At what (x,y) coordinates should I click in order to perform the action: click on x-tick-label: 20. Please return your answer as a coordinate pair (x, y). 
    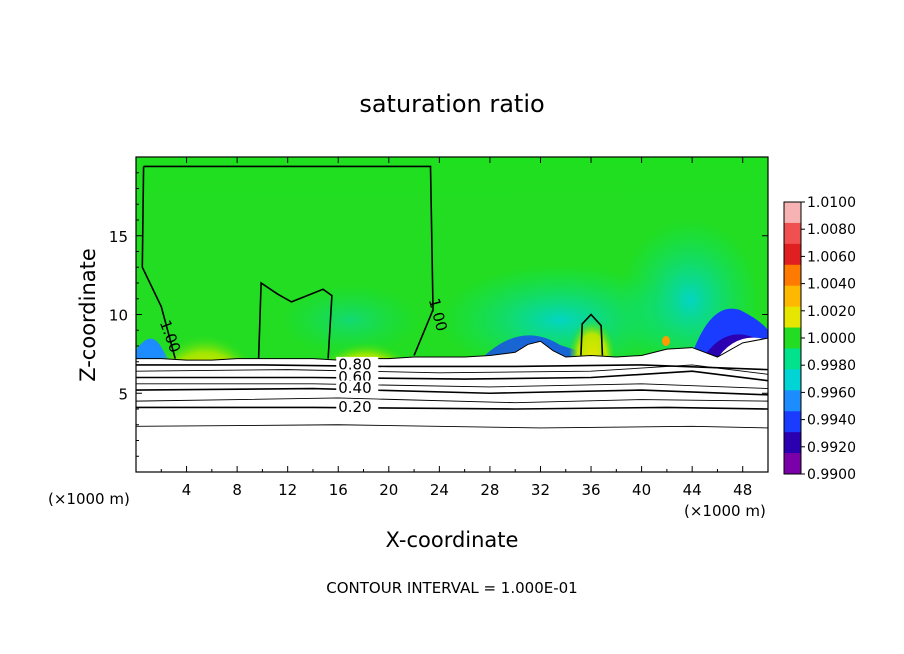
    Looking at the image, I should click on (388, 490).